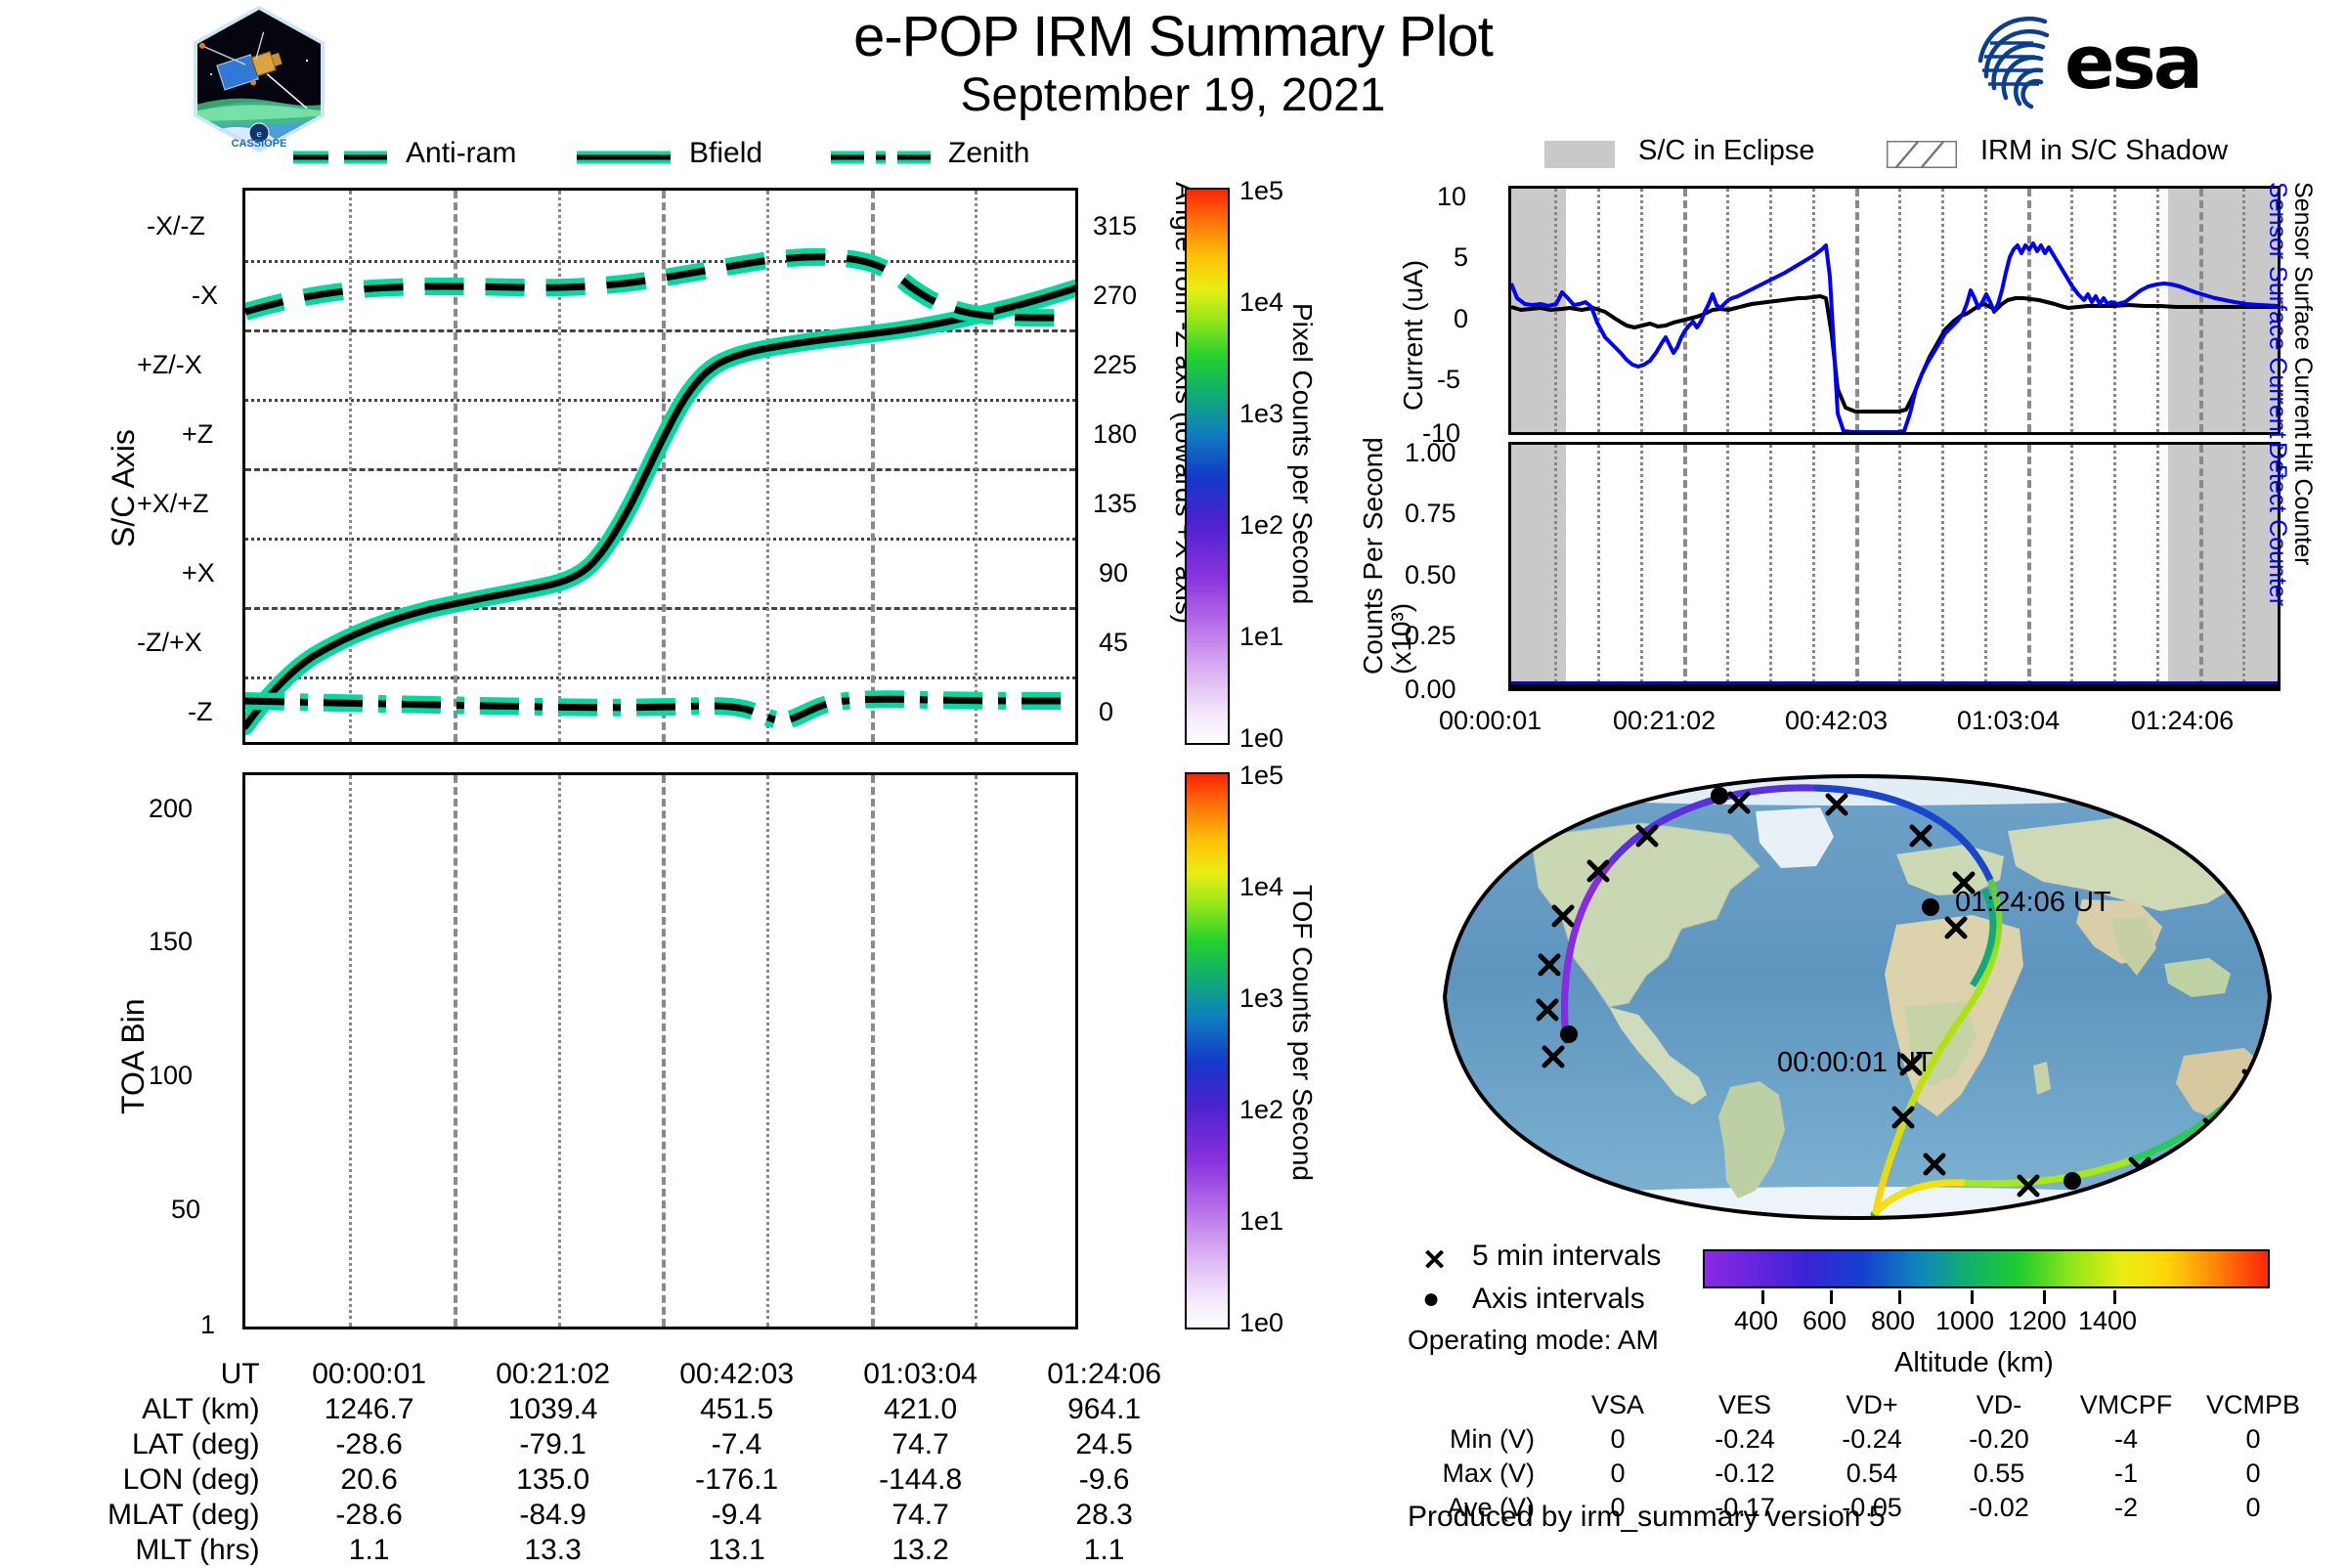 This screenshot has width=2346, height=1568. Describe the element at coordinates (554, 1374) in the screenshot. I see `ephemeris-cell: 00:21:02` at that location.